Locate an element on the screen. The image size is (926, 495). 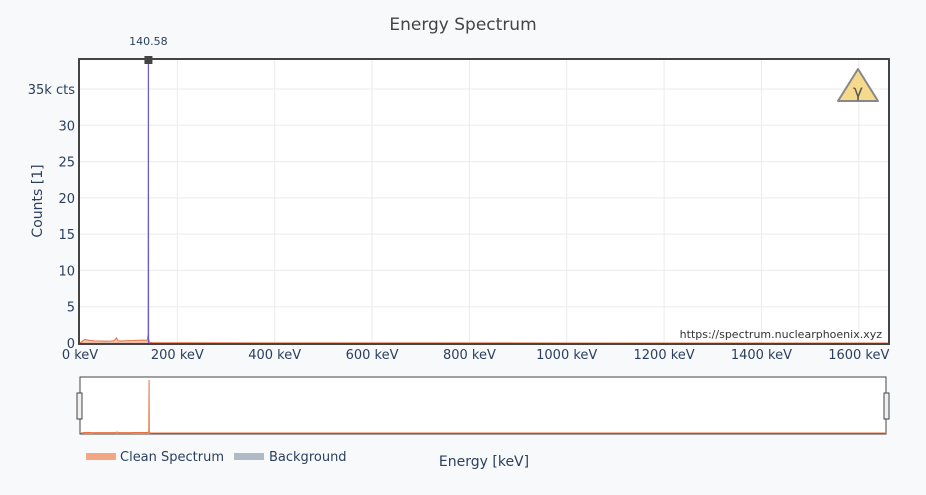
x-tick-label: 200 keV is located at coordinates (177, 355).